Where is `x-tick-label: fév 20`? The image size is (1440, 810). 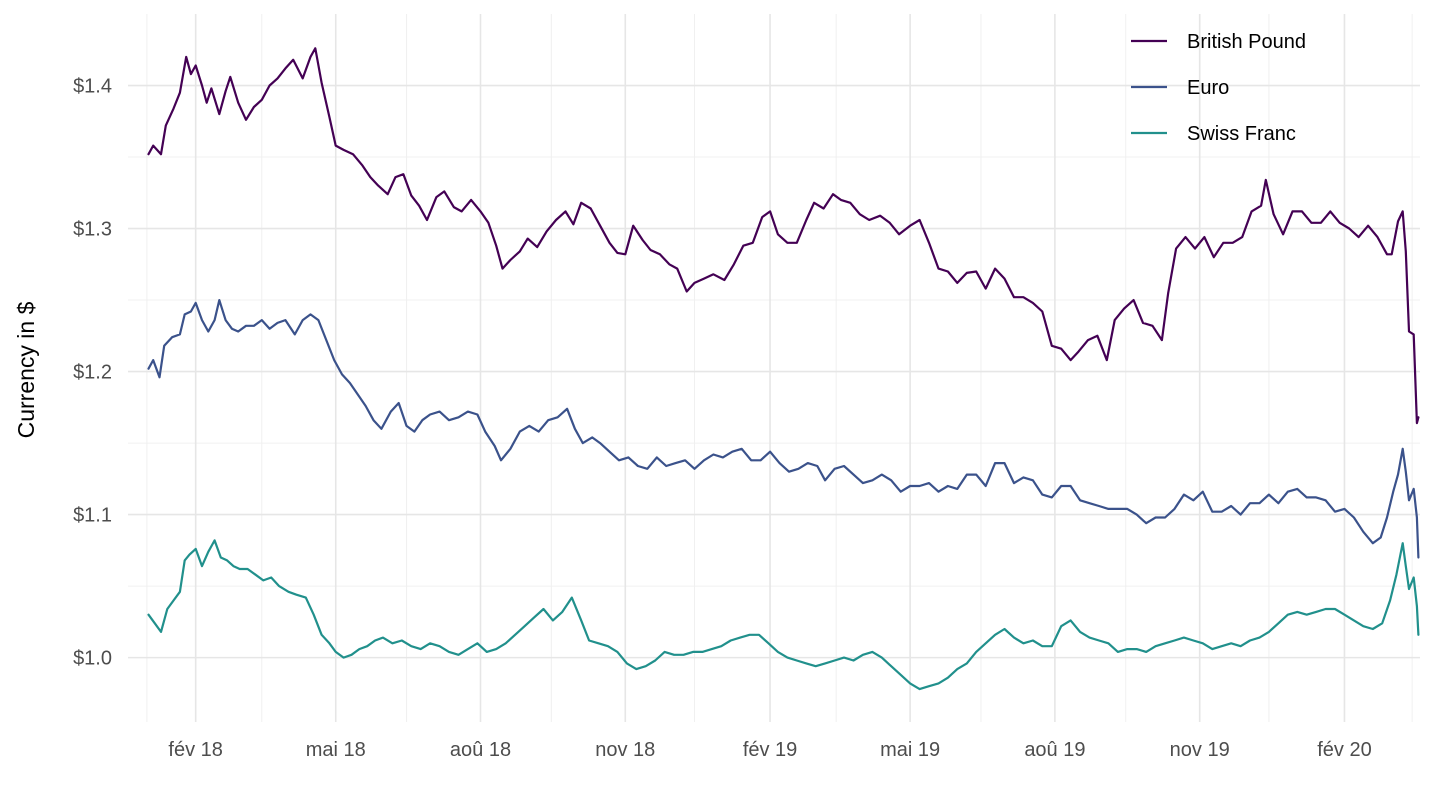 x-tick-label: fév 20 is located at coordinates (1344, 750).